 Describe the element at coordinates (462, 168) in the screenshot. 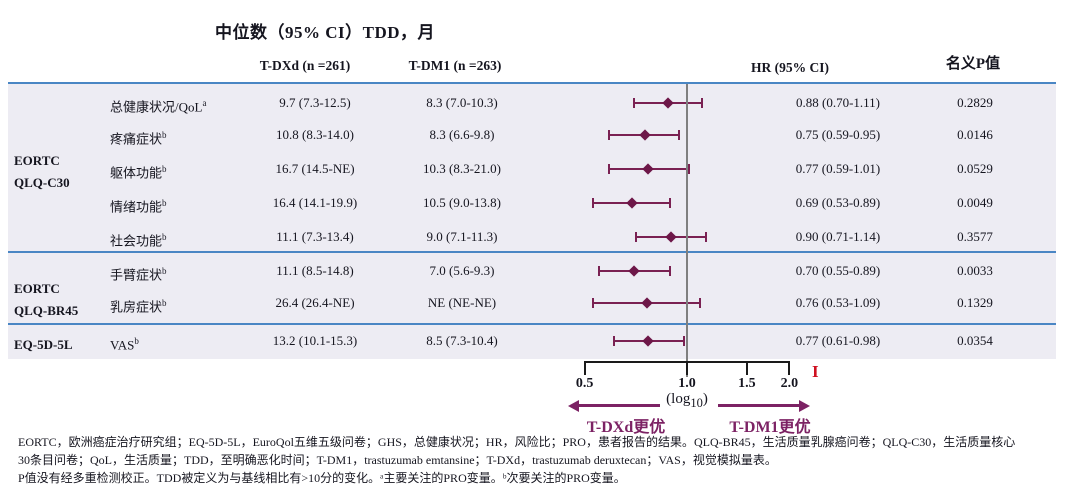

I see `tdm1-median-value: 10.3 (8.3-21.0)` at that location.